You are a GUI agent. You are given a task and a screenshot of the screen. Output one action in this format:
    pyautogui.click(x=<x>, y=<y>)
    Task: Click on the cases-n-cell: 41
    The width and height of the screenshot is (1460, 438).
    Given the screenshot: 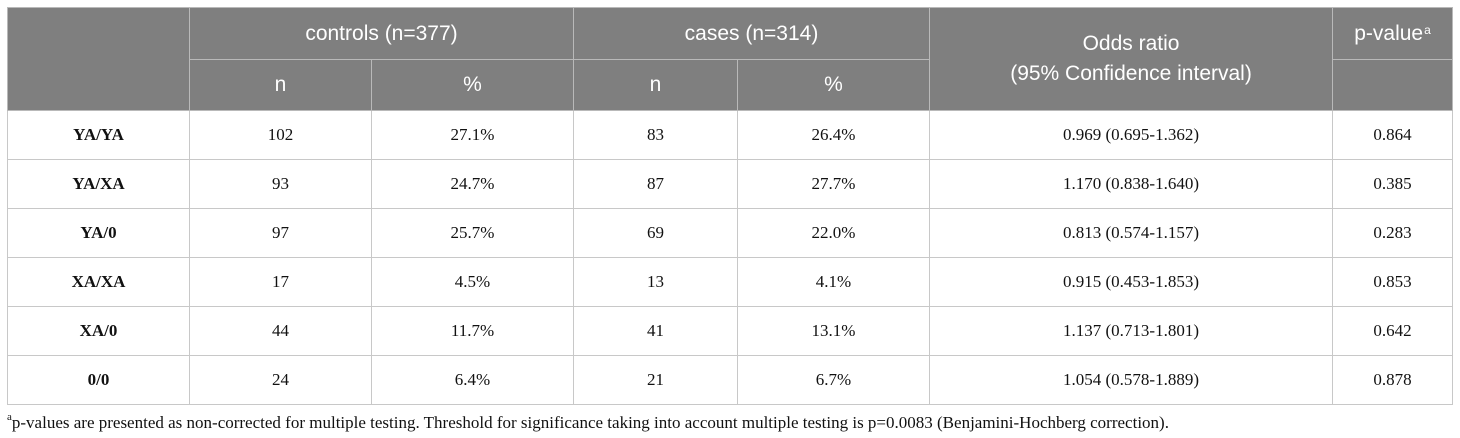 What is the action you would take?
    pyautogui.click(x=655, y=331)
    